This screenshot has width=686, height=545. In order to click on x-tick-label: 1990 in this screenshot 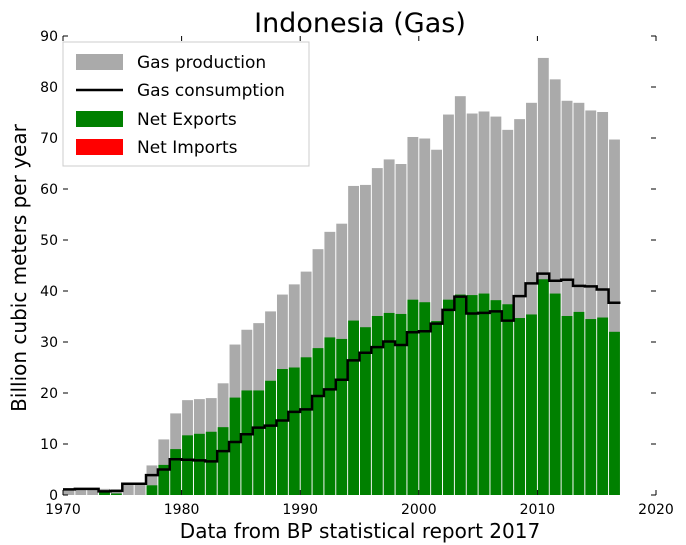, I will do `click(300, 510)`.